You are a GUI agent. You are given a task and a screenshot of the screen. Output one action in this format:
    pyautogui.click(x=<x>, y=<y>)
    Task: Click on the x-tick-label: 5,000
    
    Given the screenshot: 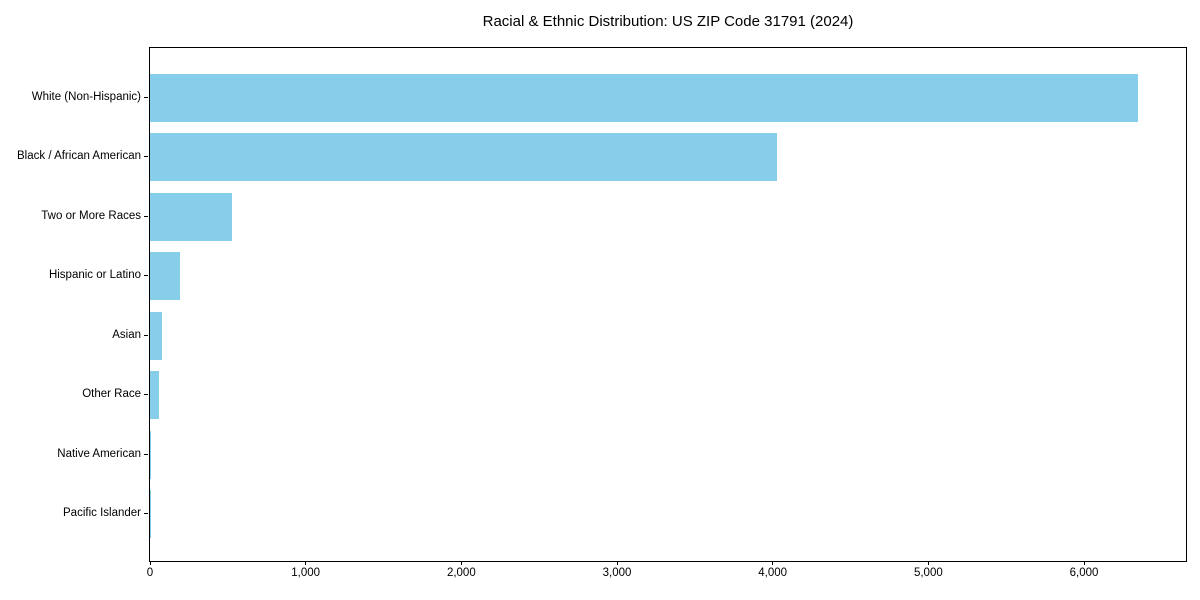 What is the action you would take?
    pyautogui.click(x=928, y=573)
    